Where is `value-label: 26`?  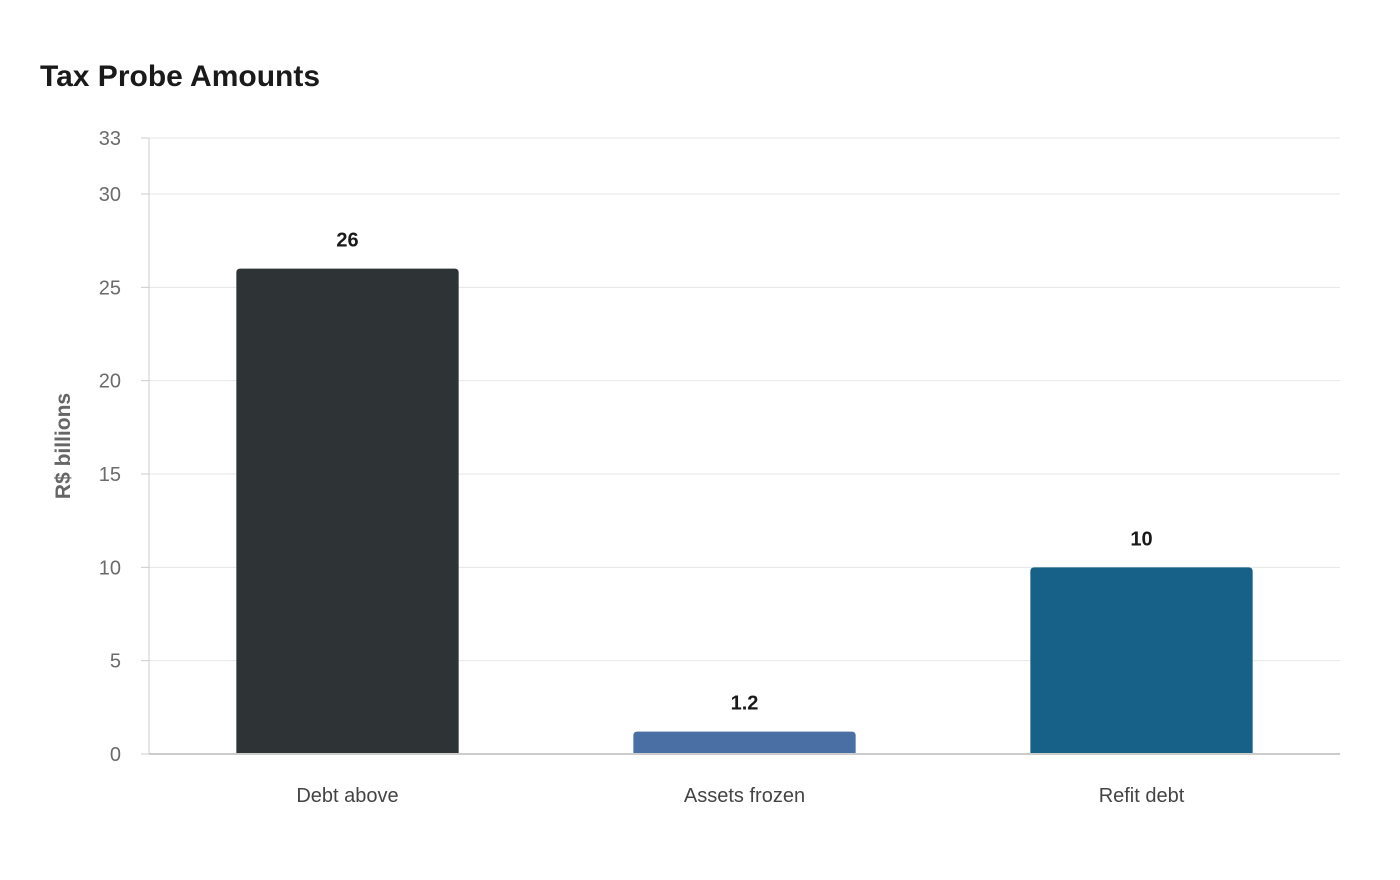
value-label: 26 is located at coordinates (347, 241).